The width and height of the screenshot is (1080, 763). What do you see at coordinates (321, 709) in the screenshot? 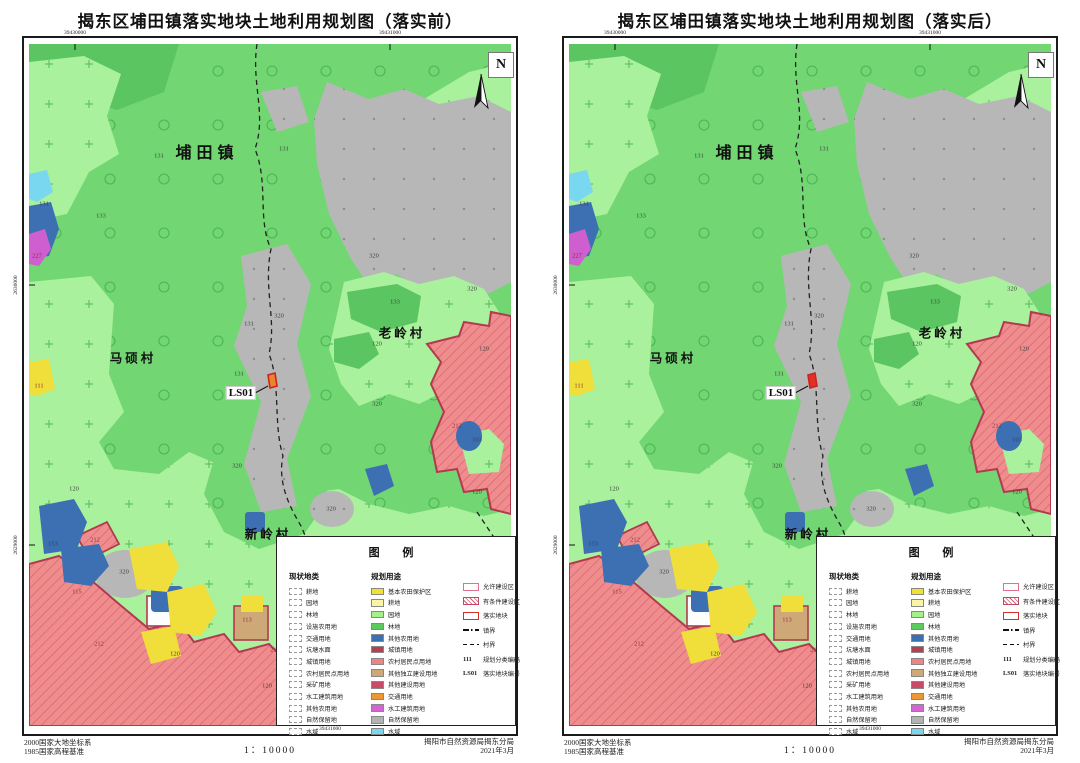
I see `legend-item-label: 其他农用地` at bounding box center [321, 709].